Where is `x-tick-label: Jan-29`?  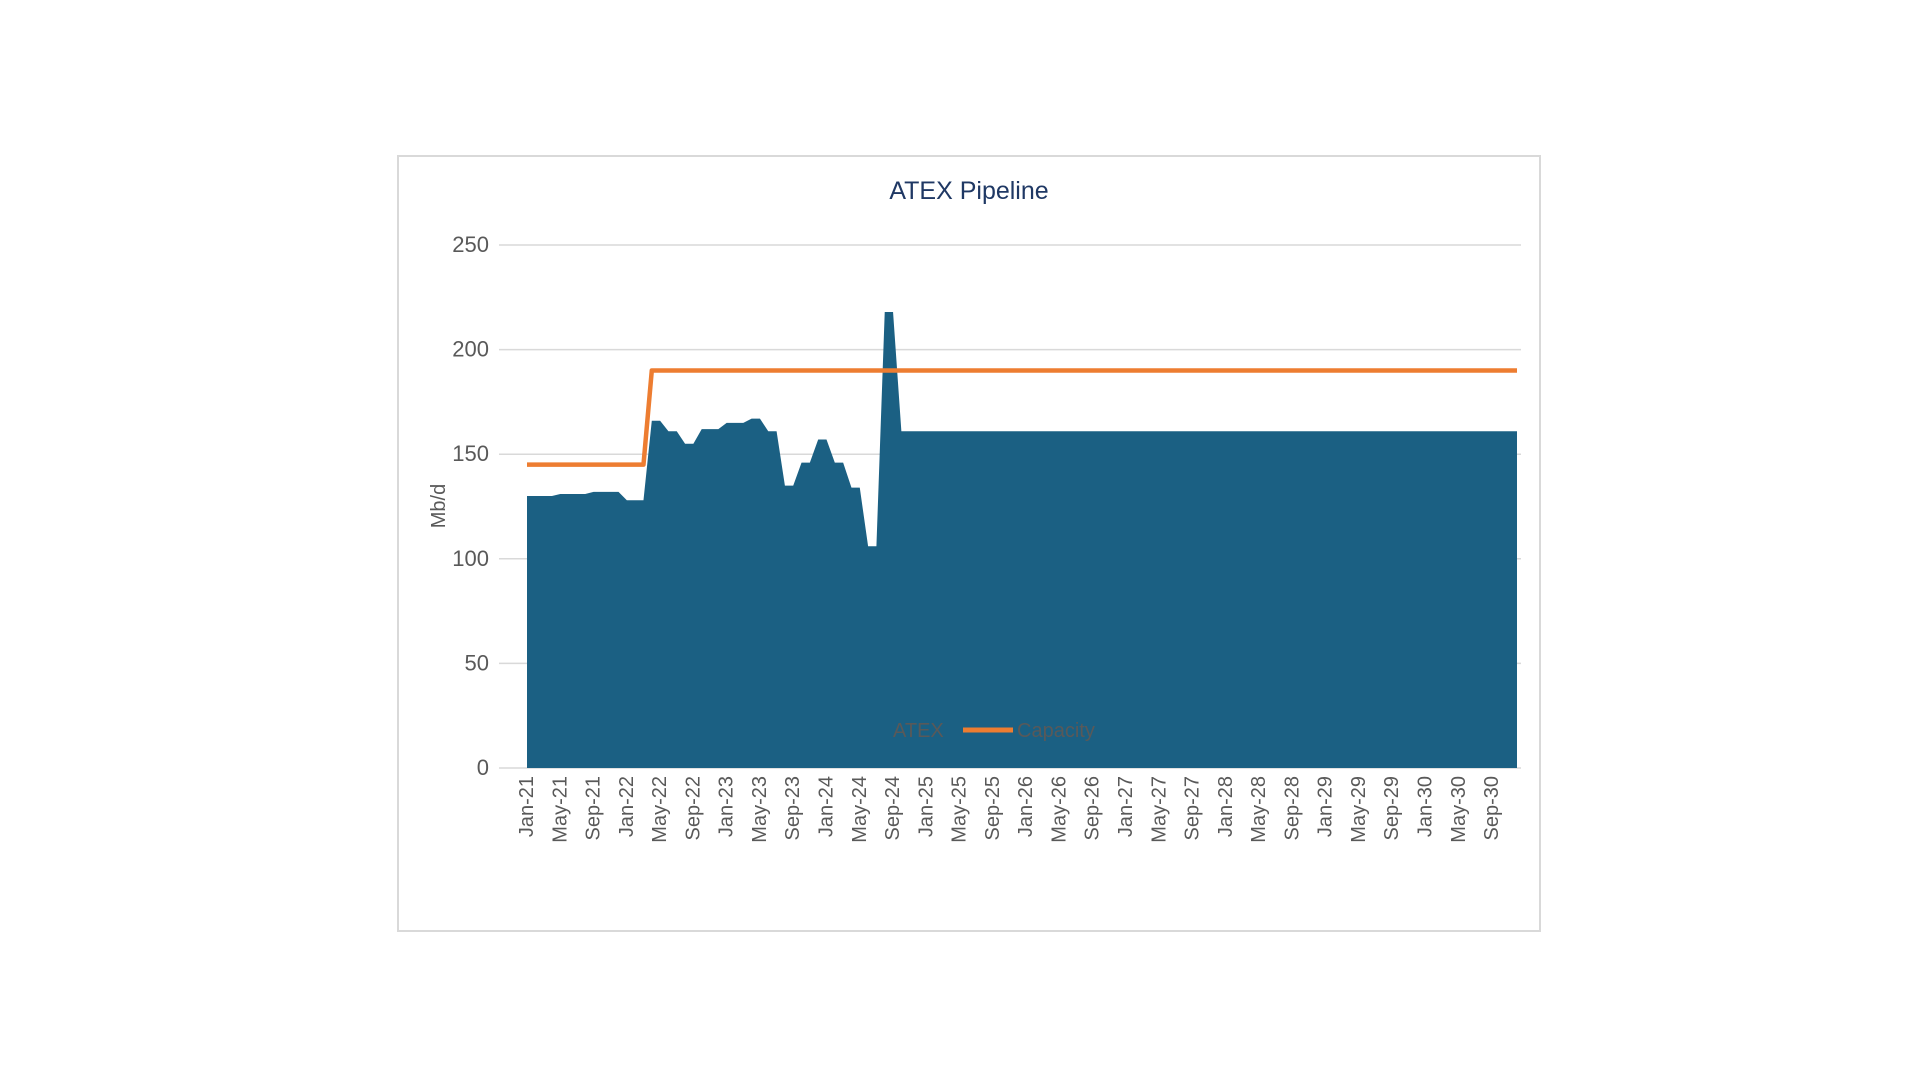 x-tick-label: Jan-29 is located at coordinates (1326, 806).